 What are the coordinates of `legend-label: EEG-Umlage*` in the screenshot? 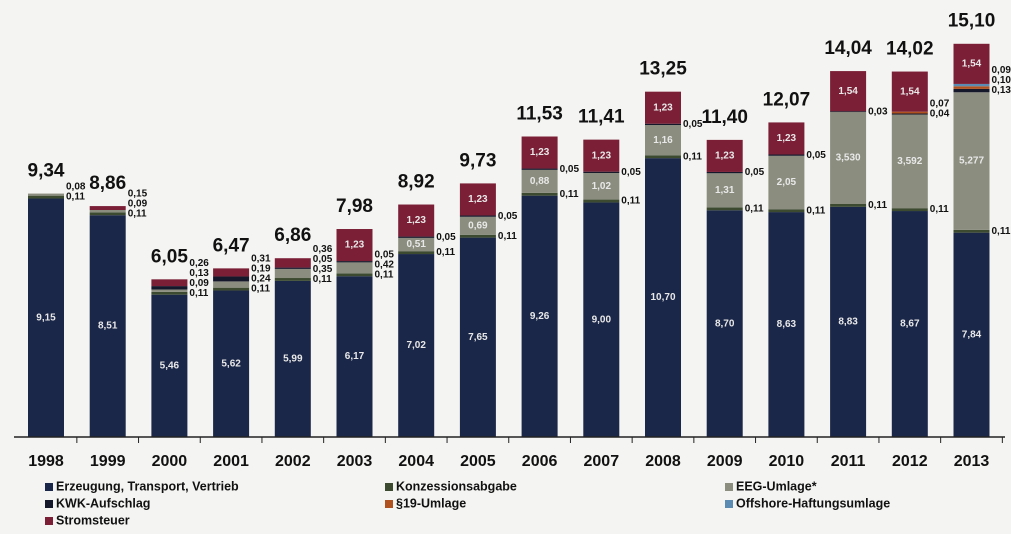 It's located at (776, 486).